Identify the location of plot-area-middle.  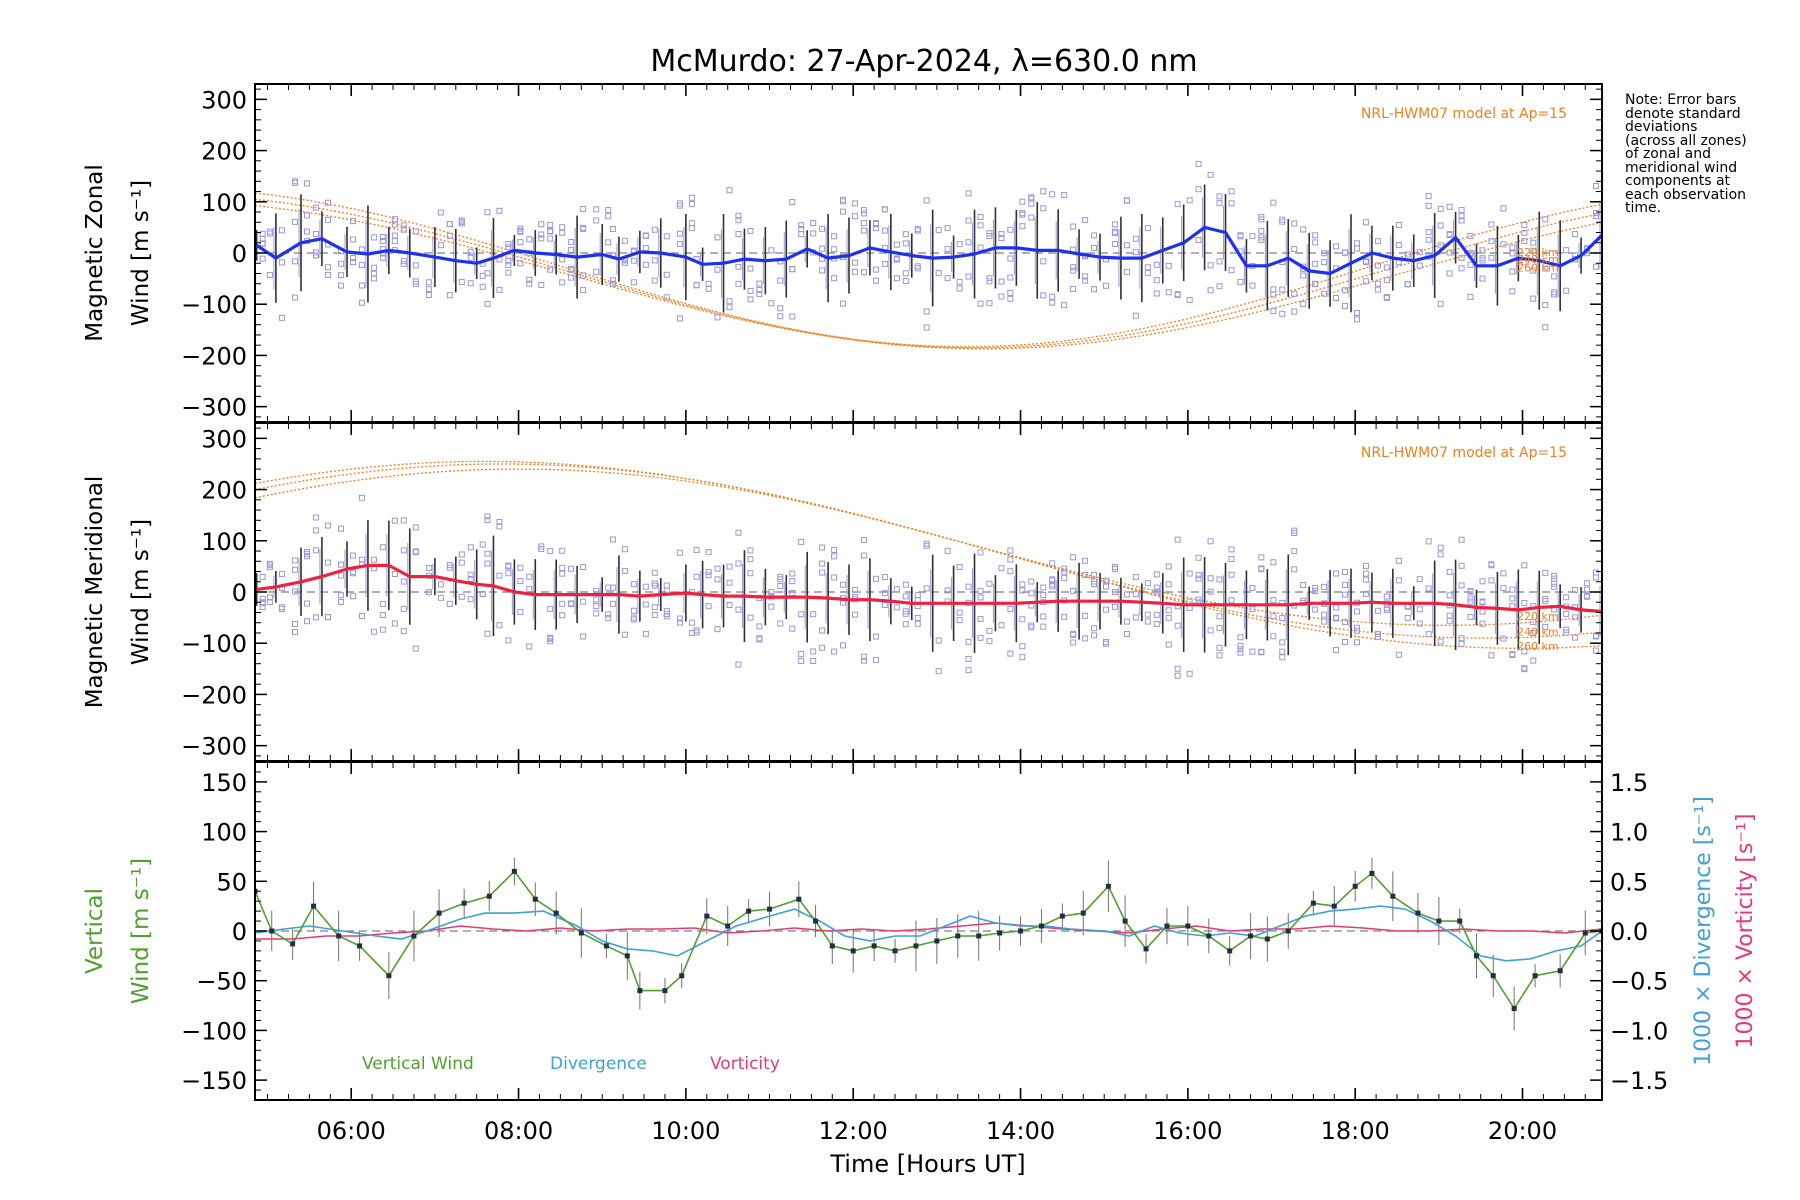
(928, 569).